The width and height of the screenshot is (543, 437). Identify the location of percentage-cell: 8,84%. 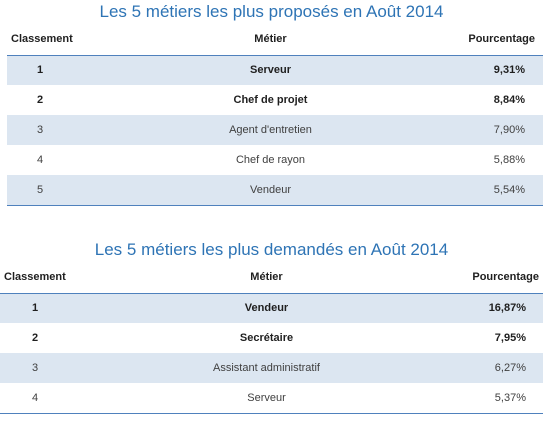
(509, 100).